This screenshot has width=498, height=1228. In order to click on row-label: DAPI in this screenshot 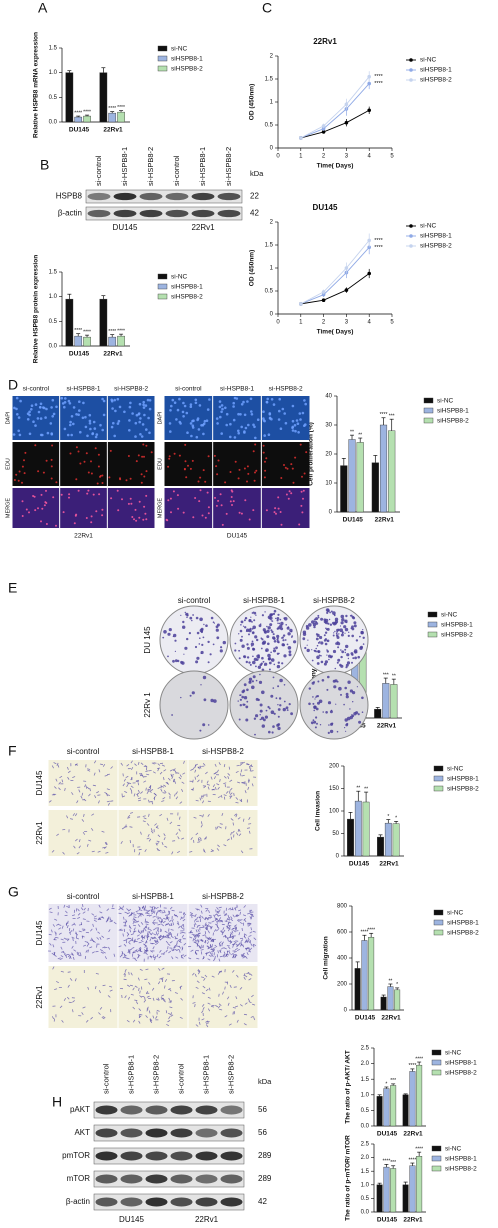, I will do `click(160, 417)`.